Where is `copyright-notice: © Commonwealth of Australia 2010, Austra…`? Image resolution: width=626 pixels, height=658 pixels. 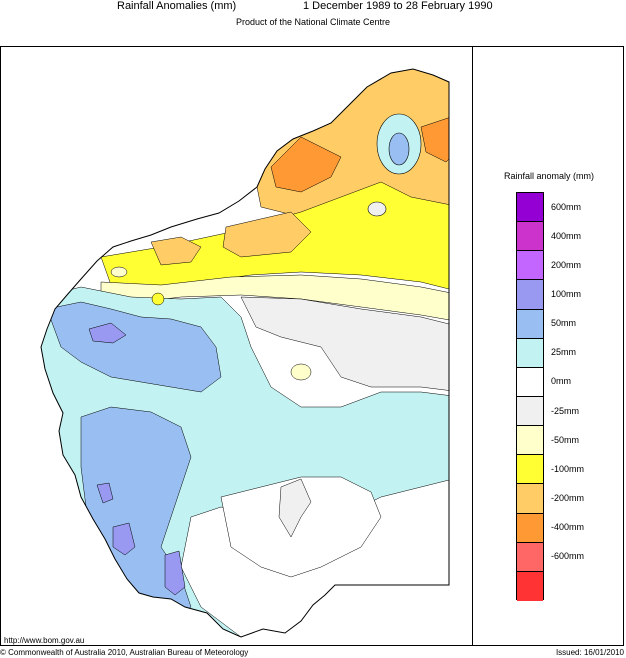
copyright-notice: © Commonwealth of Australia 2010, Austra… is located at coordinates (124, 652).